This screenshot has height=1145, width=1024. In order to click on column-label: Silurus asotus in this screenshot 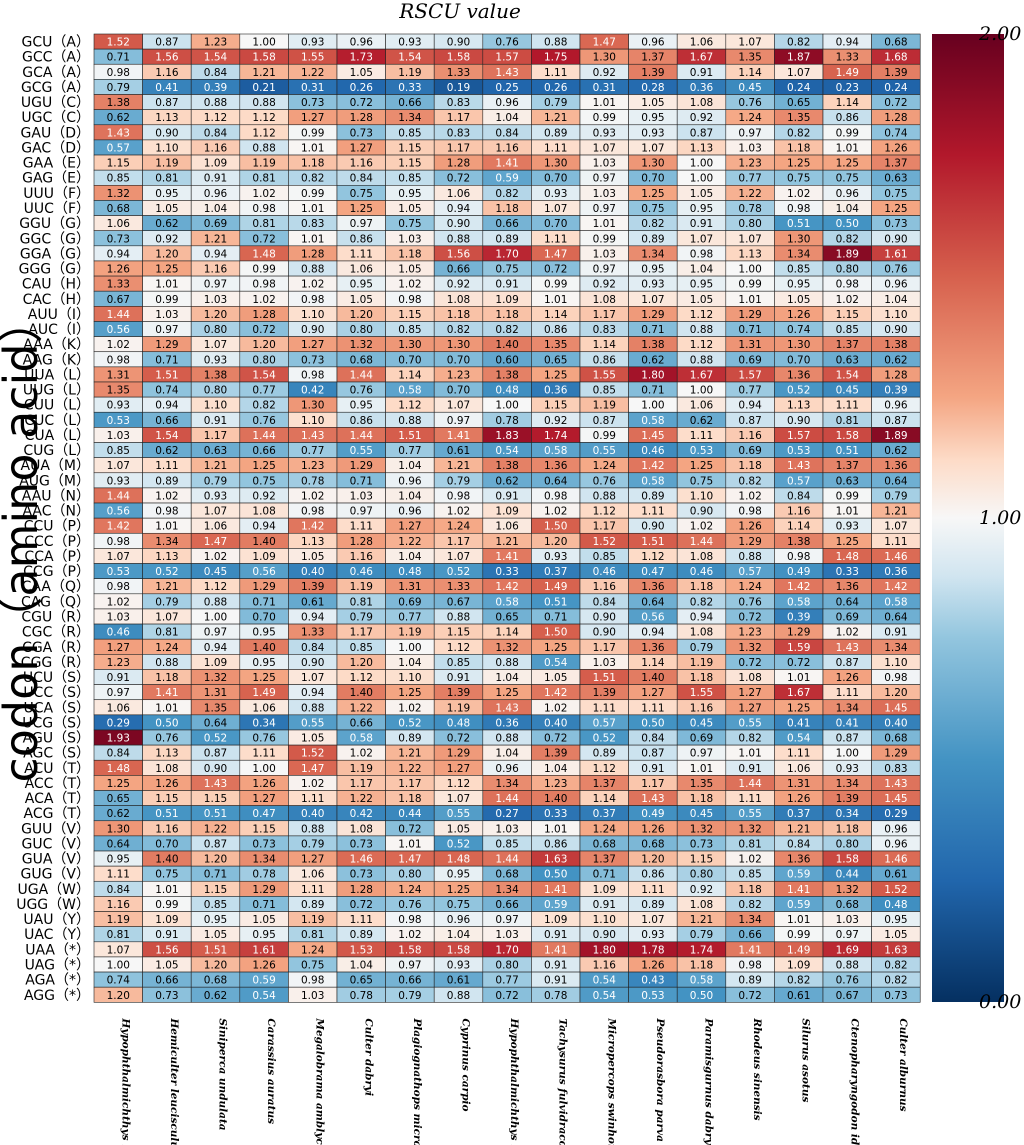, I will do `click(806, 1060)`.